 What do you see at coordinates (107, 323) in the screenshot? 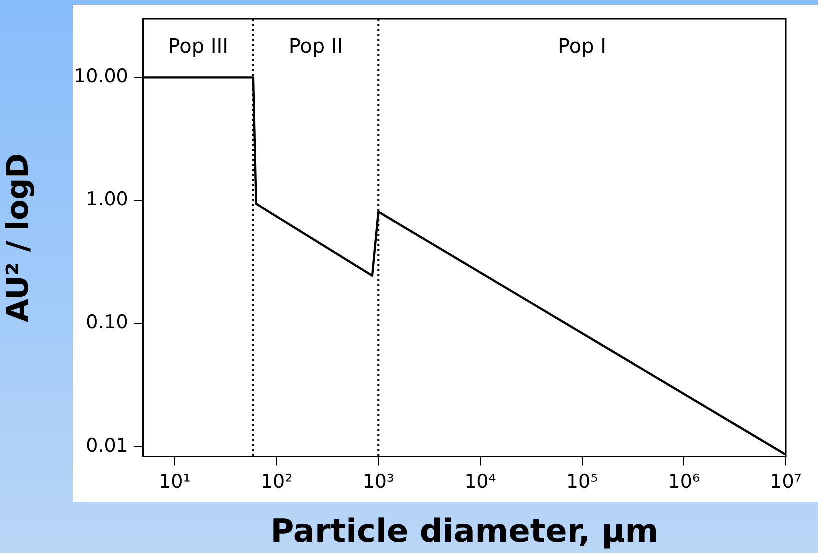
I see `y-tick-label: 0.10` at bounding box center [107, 323].